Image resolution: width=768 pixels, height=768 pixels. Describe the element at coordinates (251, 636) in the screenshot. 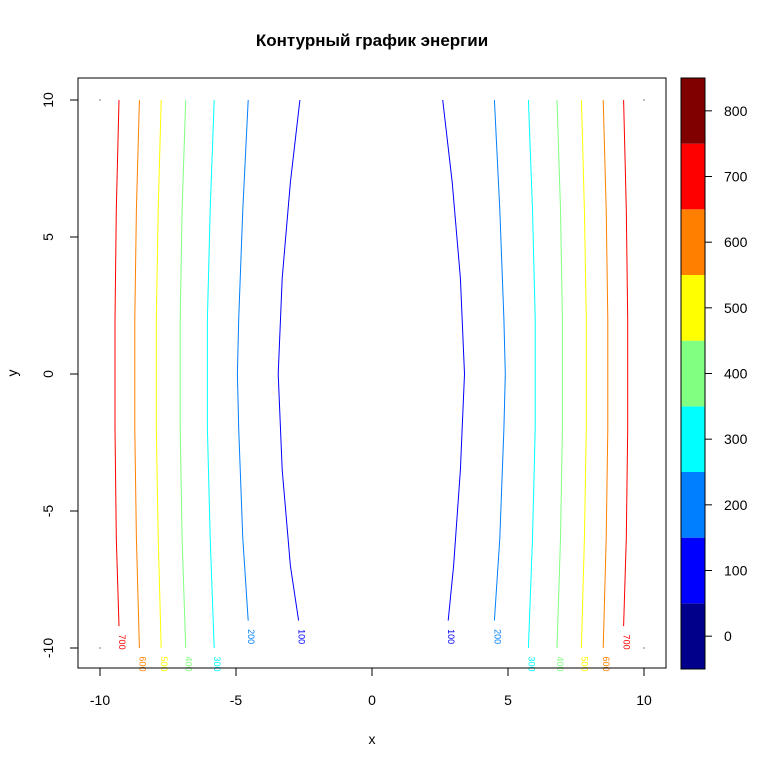

I see `contour-label-200-left: 200` at that location.